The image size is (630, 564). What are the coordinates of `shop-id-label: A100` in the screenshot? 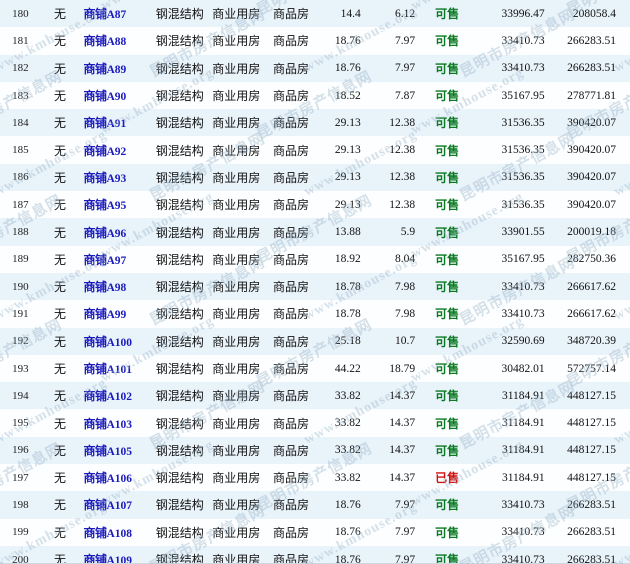 It's located at (119, 342).